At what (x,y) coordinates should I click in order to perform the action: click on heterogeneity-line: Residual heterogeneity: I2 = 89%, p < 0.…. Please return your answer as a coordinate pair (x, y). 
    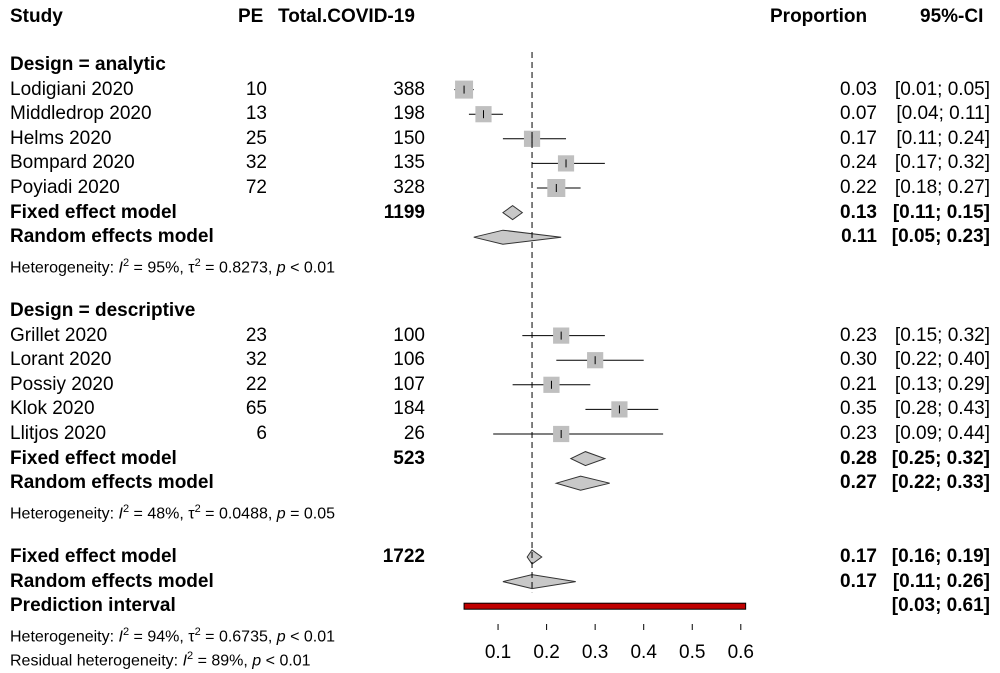
    Looking at the image, I should click on (160, 658).